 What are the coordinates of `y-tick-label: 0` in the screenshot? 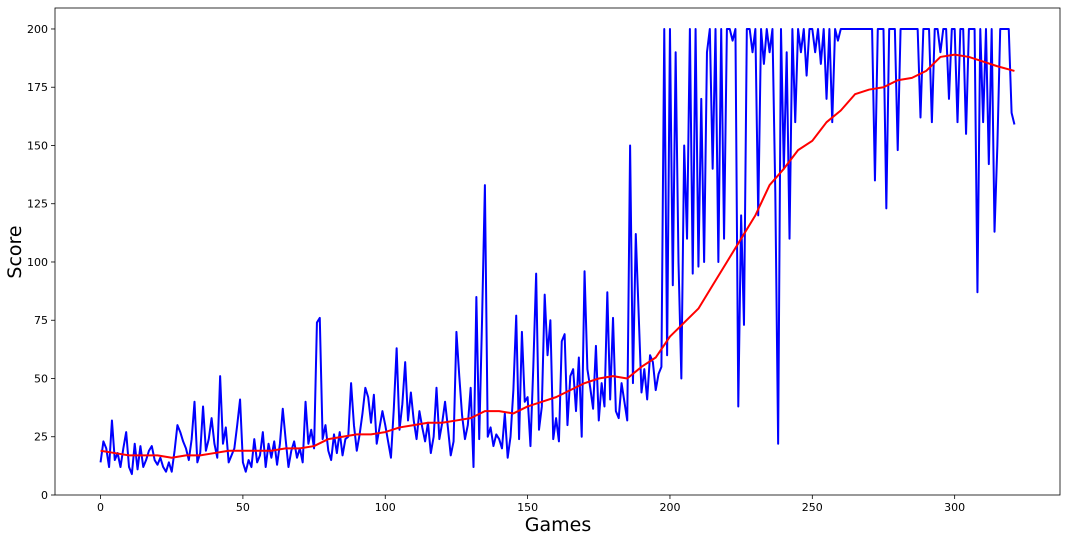 It's located at (44, 495).